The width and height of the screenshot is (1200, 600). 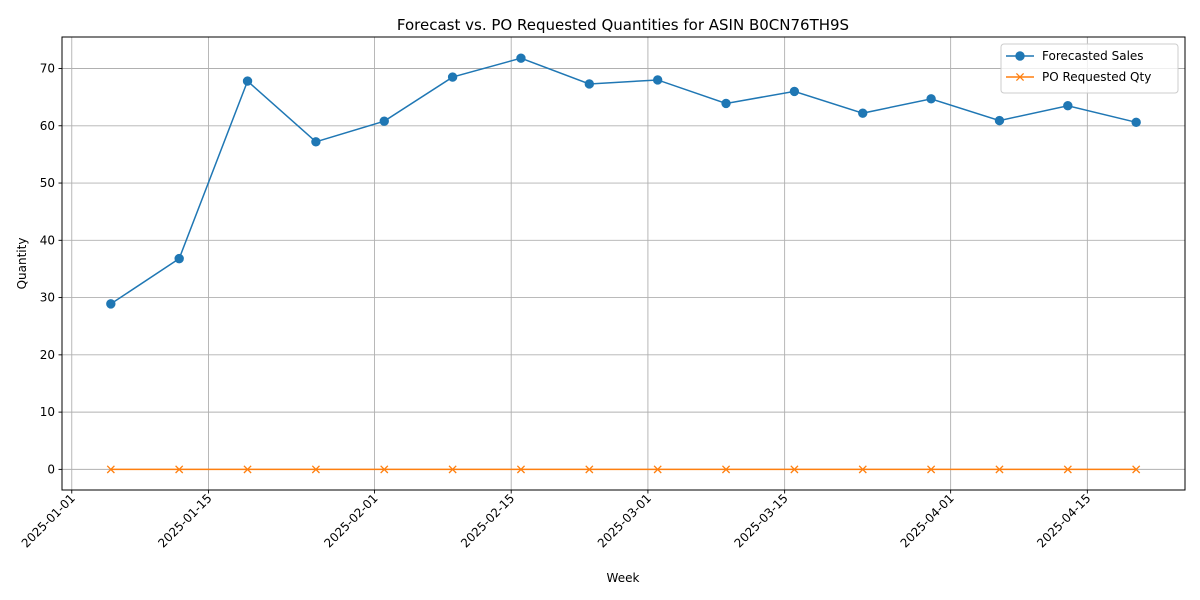 What do you see at coordinates (47, 298) in the screenshot?
I see `y-tick-label: 30` at bounding box center [47, 298].